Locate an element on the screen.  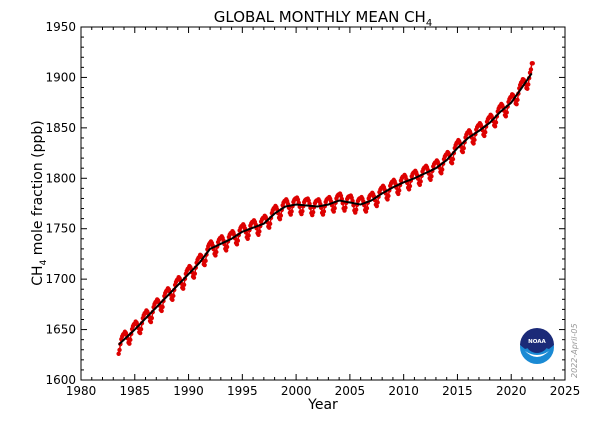
x-tick-label: 1995 is located at coordinates (242, 391).